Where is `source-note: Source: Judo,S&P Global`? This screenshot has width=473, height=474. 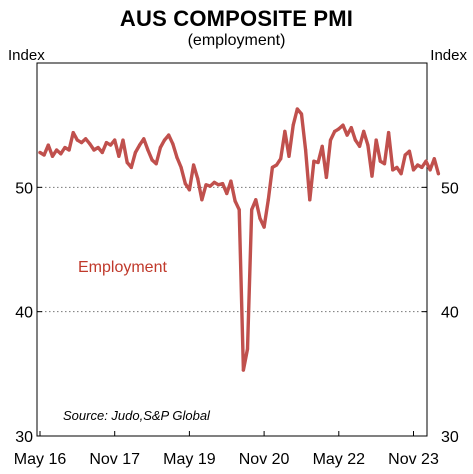
source-note: Source: Judo,S&P Global is located at coordinates (137, 415).